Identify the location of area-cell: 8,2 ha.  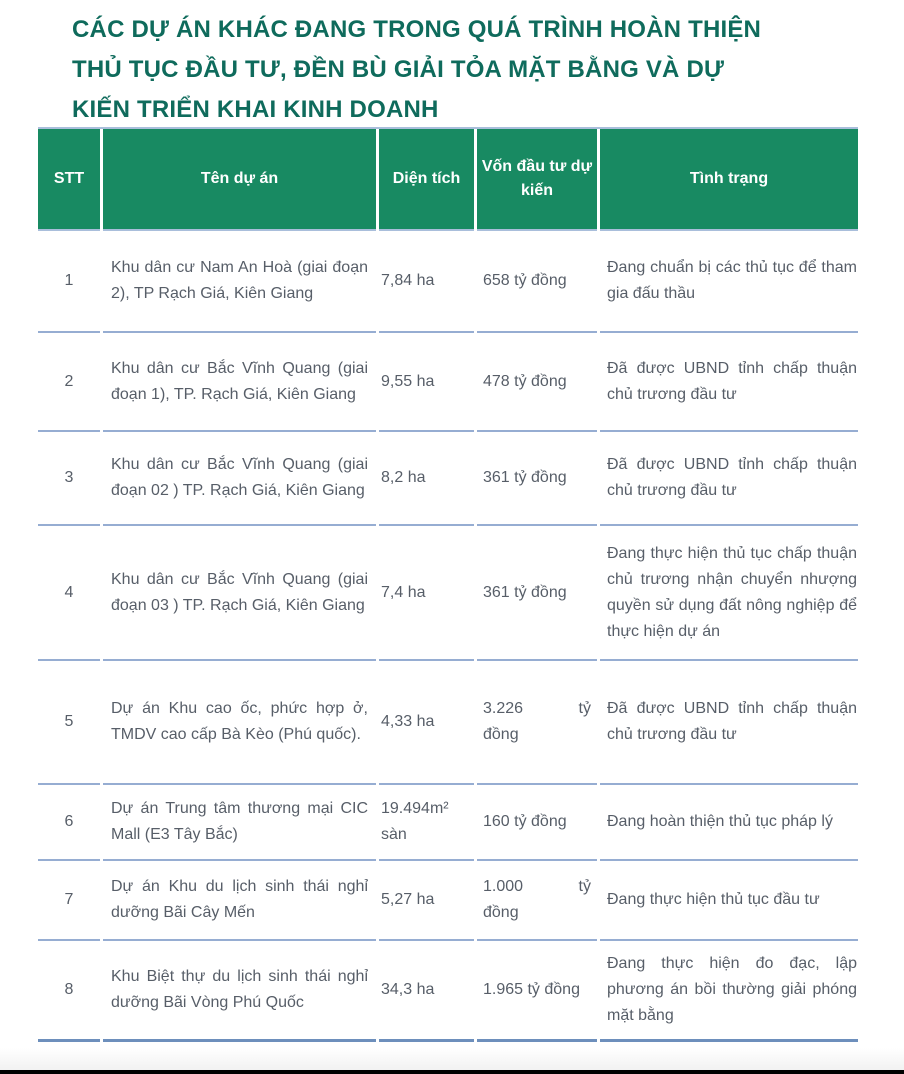
(426, 479).